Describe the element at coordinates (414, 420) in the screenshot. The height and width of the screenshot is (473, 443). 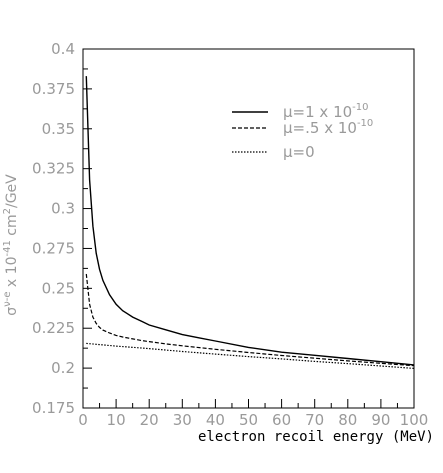
I see `x-tick-label: 100` at that location.